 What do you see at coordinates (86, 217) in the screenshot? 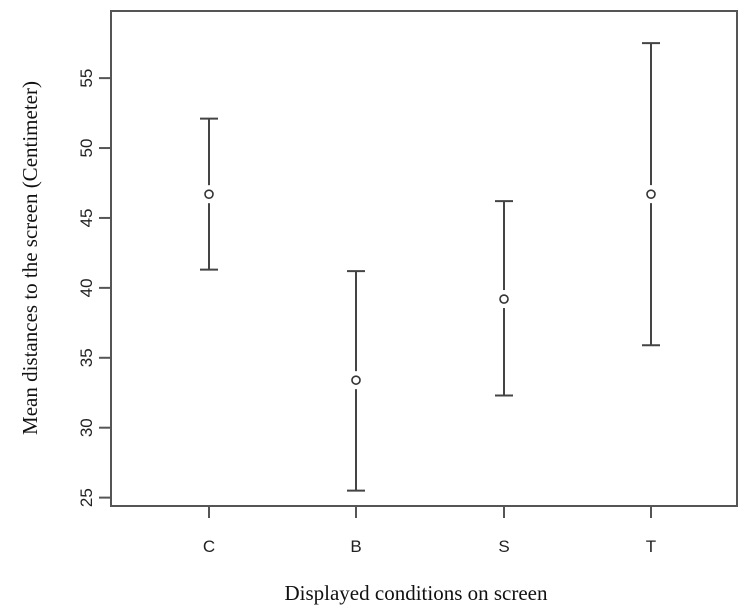
I see `y-tick-label-45: 45` at bounding box center [86, 217].